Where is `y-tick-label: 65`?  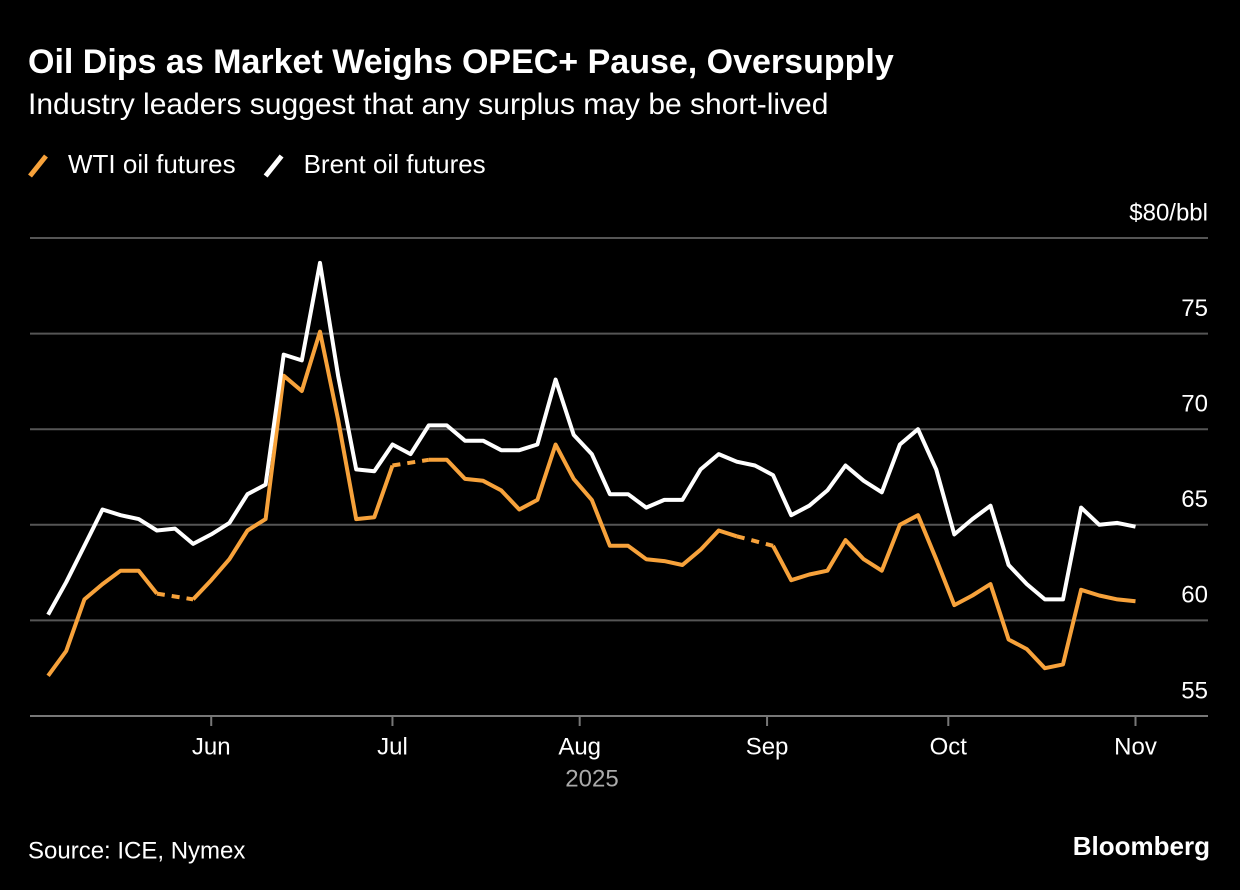
y-tick-label: 65 is located at coordinates (1194, 499).